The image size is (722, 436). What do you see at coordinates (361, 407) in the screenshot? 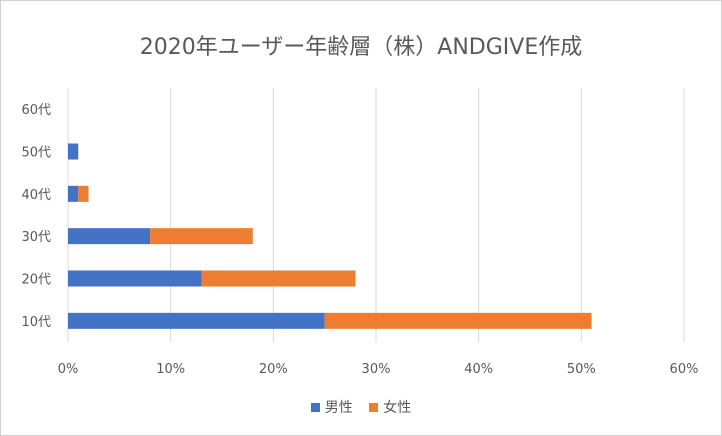
I see `legend: 男性 女性` at bounding box center [361, 407].